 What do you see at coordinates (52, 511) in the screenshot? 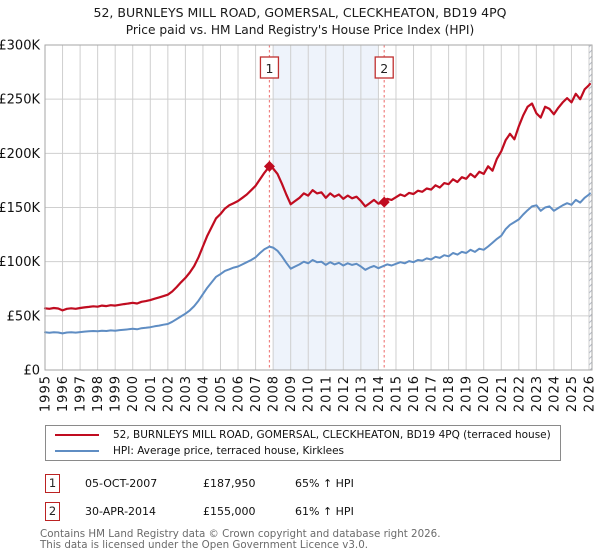
I see `sale-2-number-badge: 2` at bounding box center [52, 511].